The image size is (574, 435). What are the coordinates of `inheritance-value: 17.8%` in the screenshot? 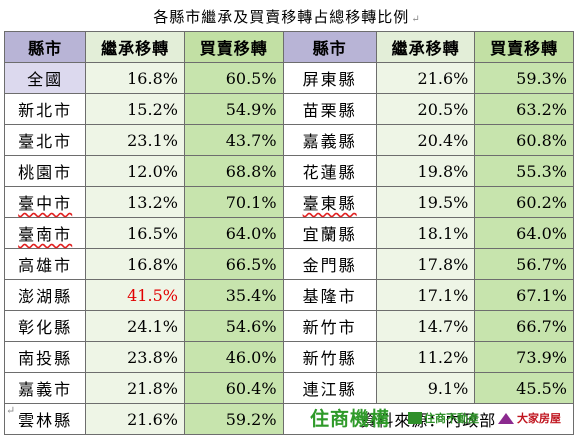 It's located at (425, 264).